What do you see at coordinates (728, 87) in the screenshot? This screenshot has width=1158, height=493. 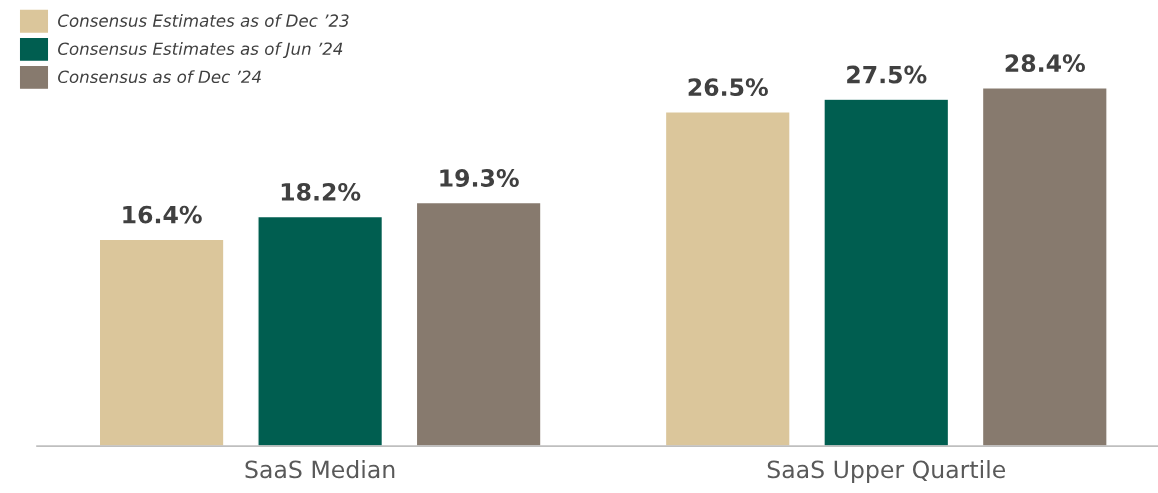 I see `data-label: 26.5%` at bounding box center [728, 87].